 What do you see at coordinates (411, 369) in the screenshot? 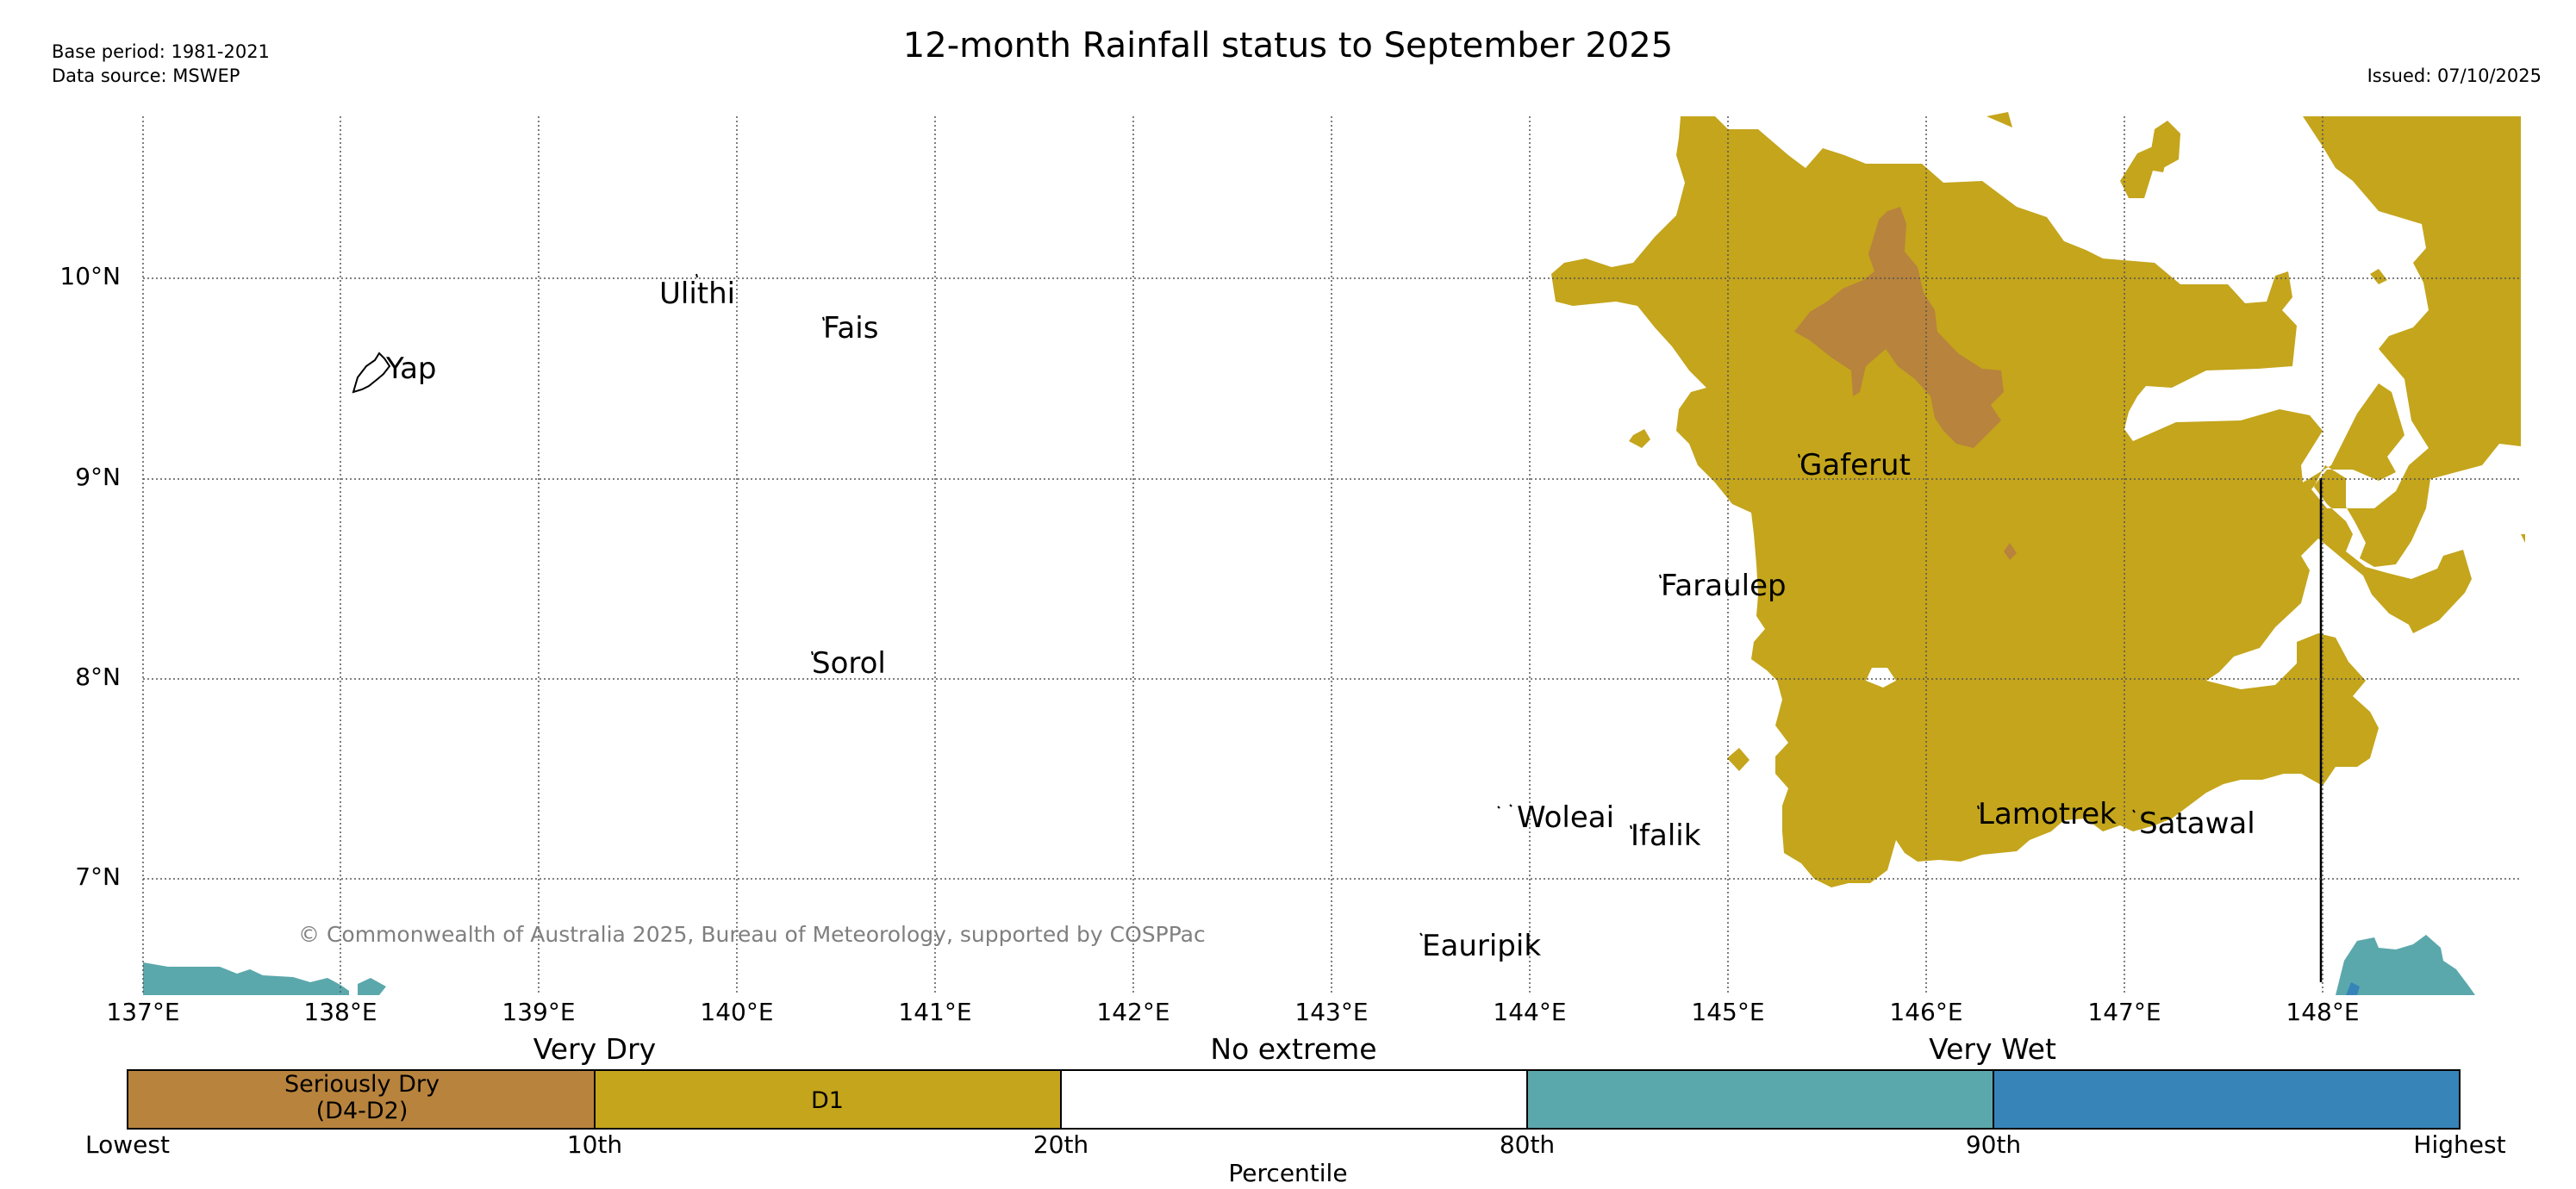
I see `island-label-yap: Yap` at bounding box center [411, 369].